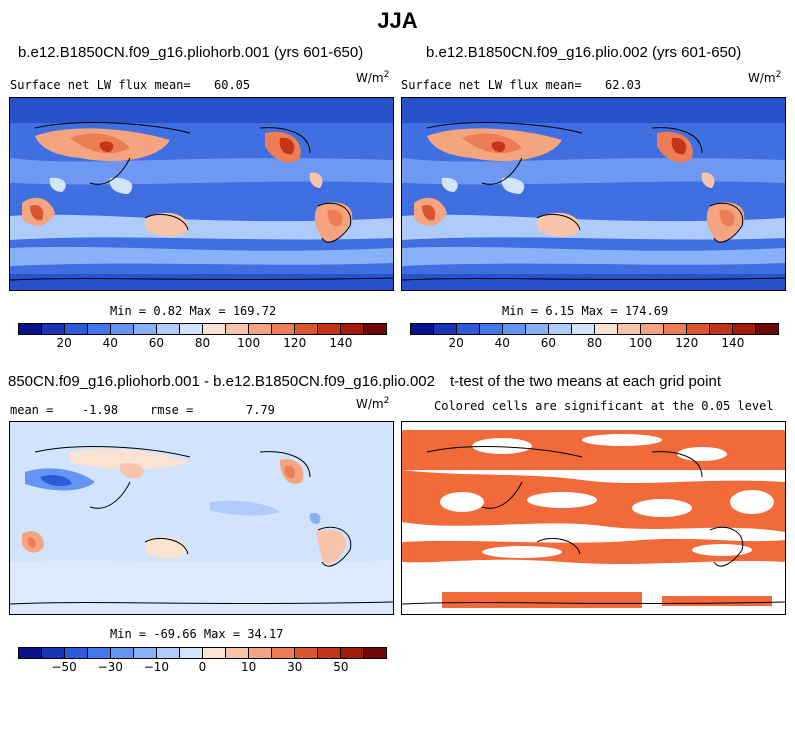 This screenshot has width=795, height=733. I want to click on colorbar-bottom-left, so click(202, 653).